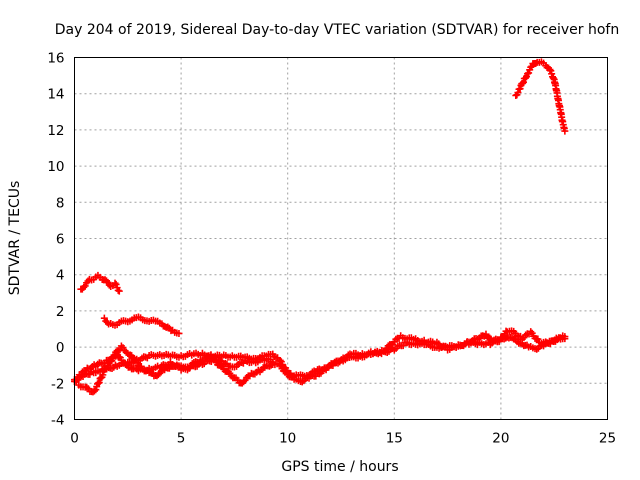 Image resolution: width=640 pixels, height=480 pixels. I want to click on x-tick-label: 25, so click(607, 439).